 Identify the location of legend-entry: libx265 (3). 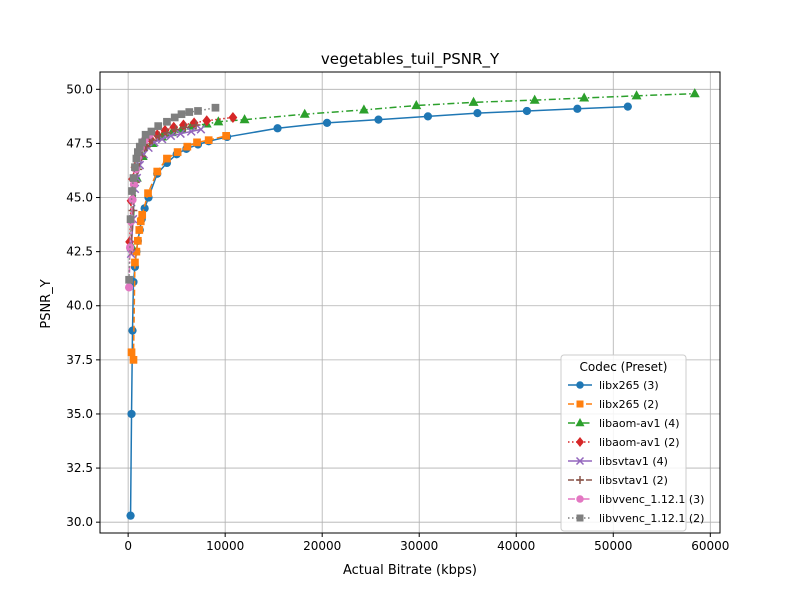
(613, 385).